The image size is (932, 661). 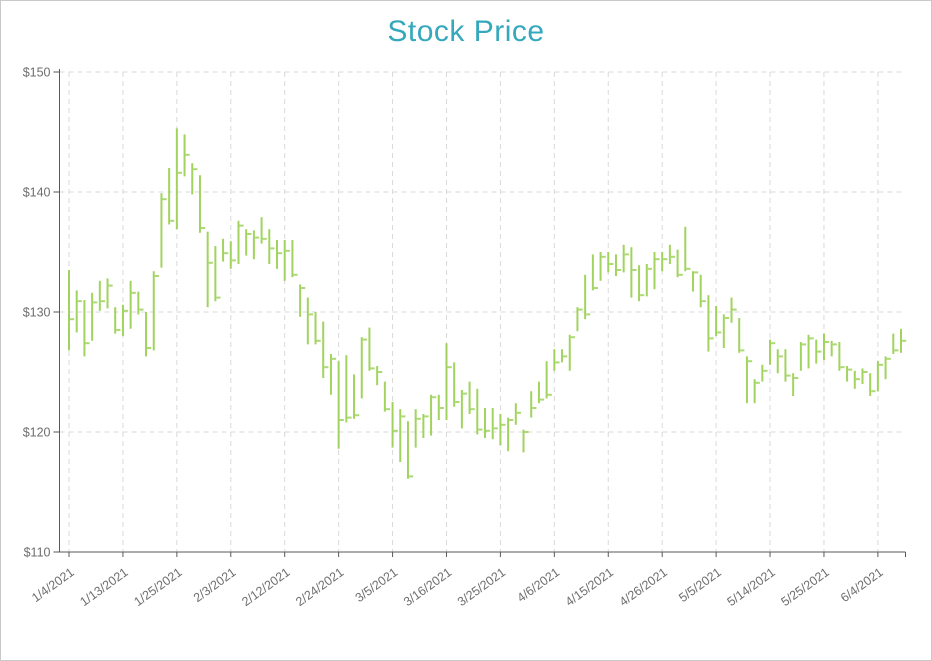 I want to click on x-axis-label: 5/25/2021, so click(x=805, y=587).